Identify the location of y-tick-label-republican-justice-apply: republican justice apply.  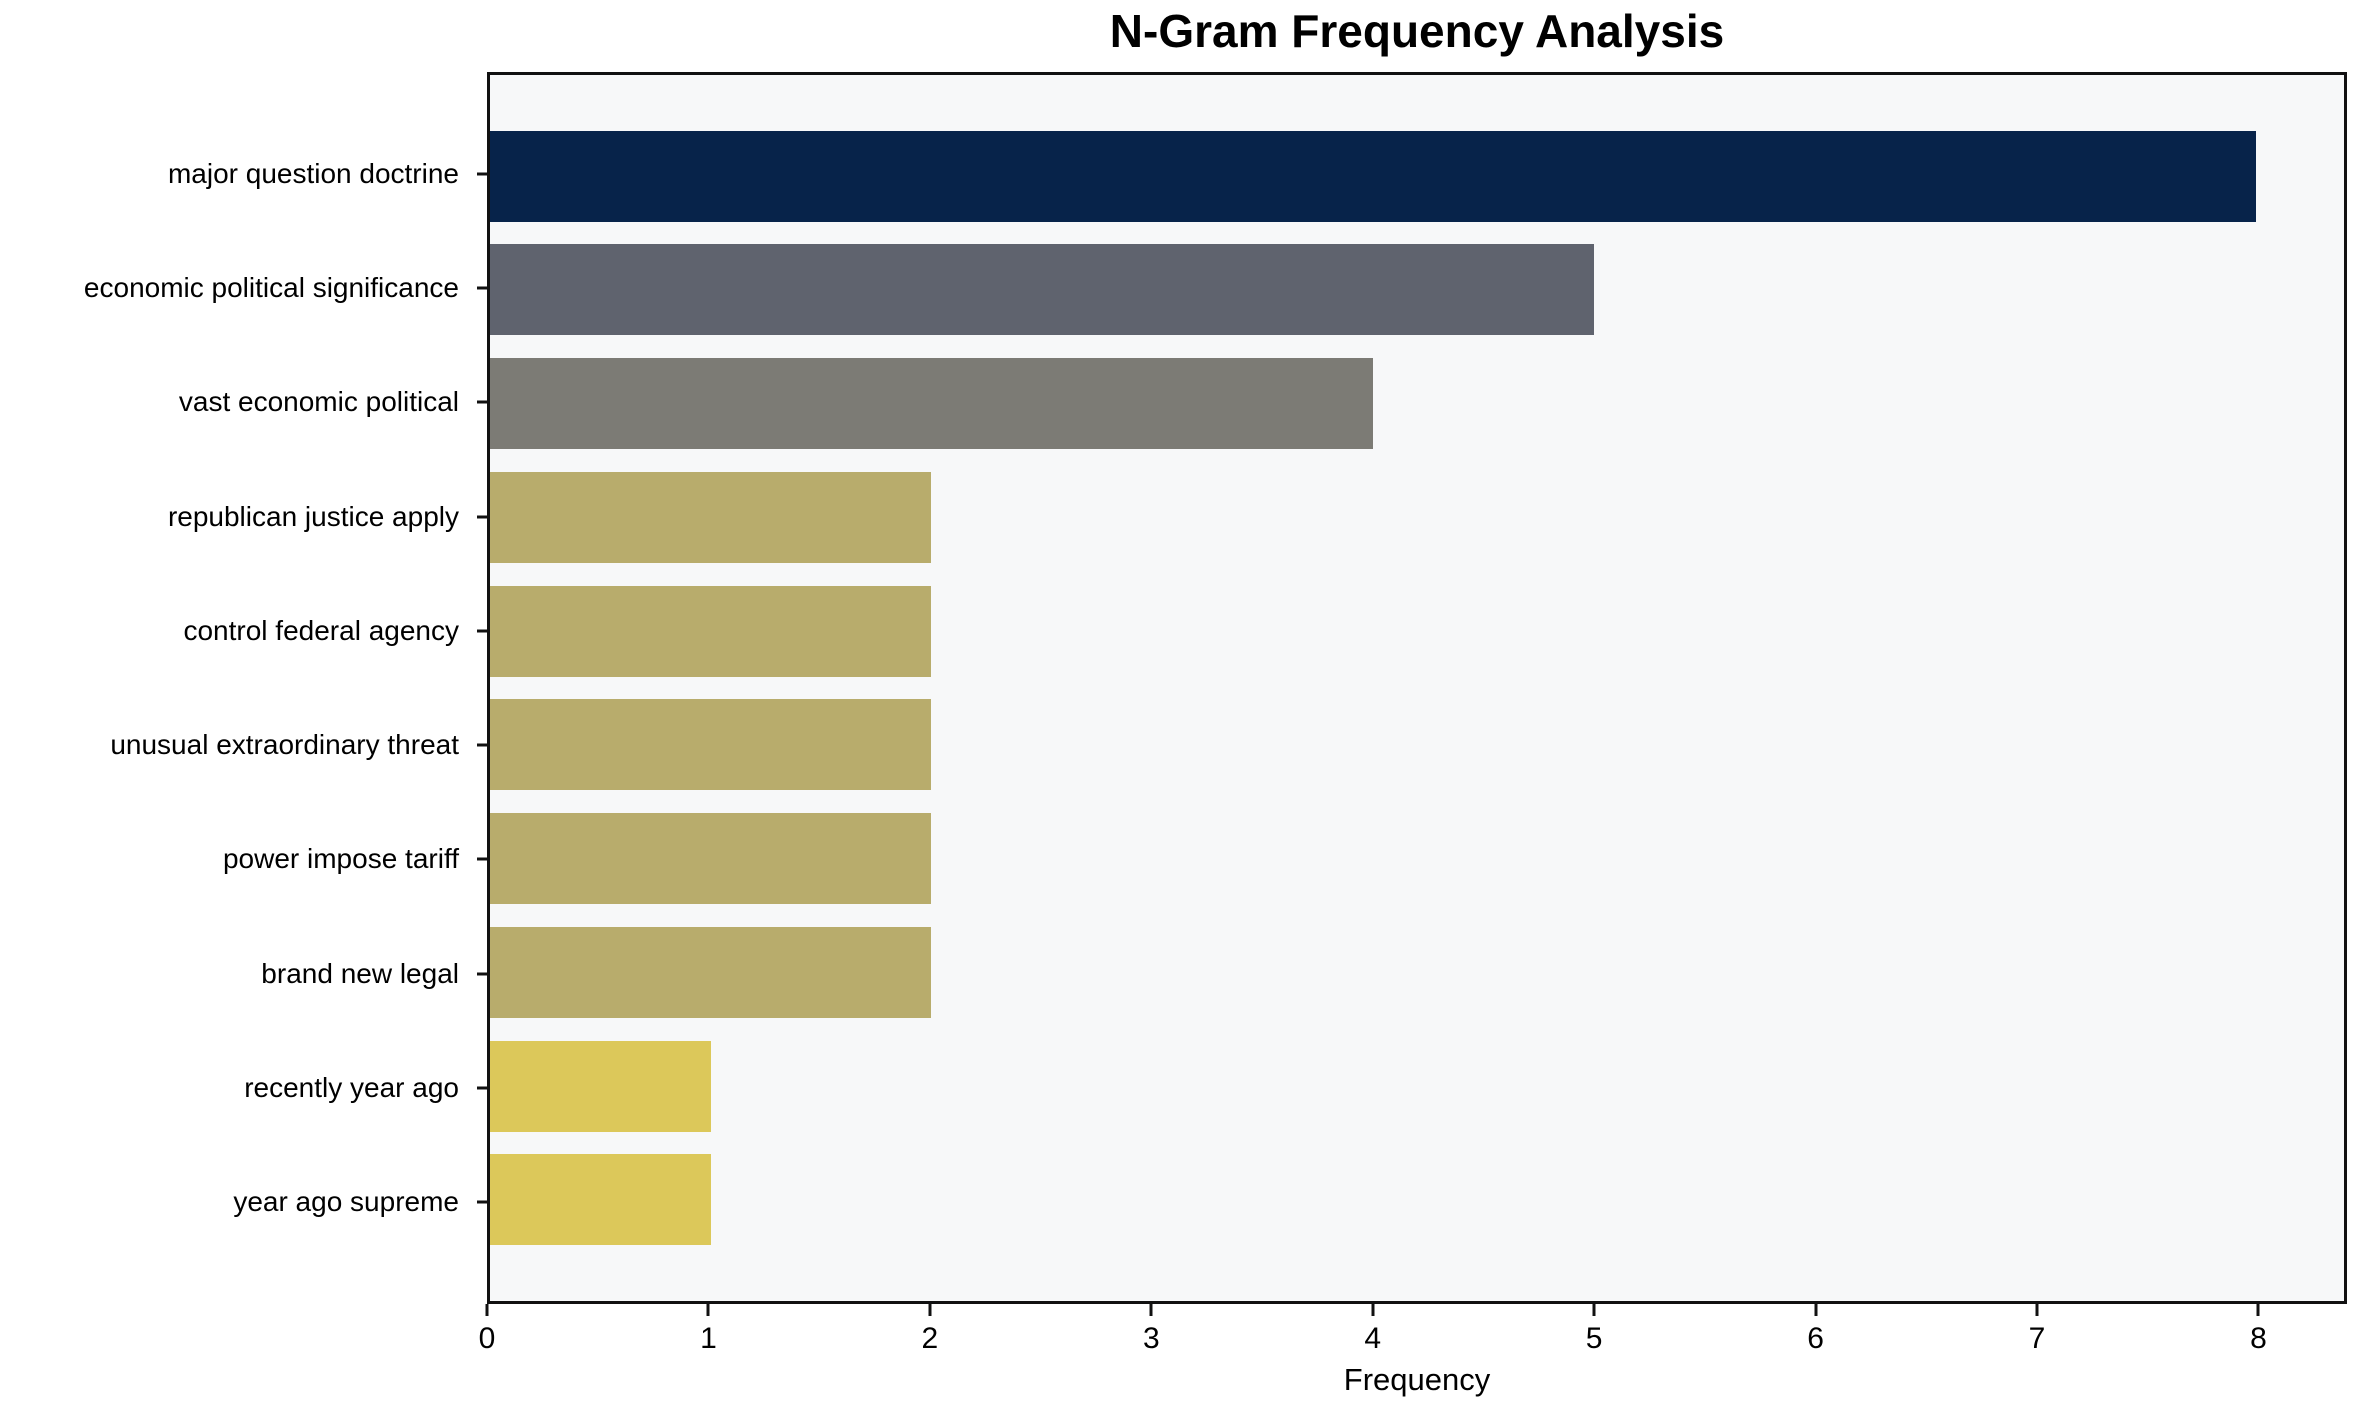
(313, 516).